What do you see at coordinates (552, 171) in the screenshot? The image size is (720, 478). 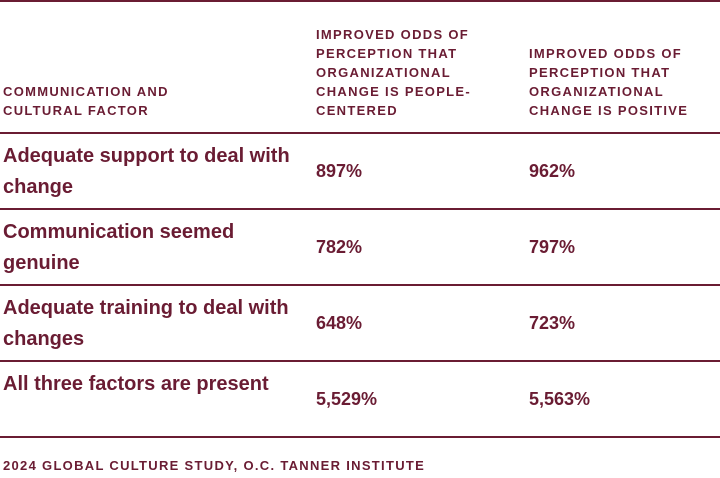 I see `positive-cell: 962%` at bounding box center [552, 171].